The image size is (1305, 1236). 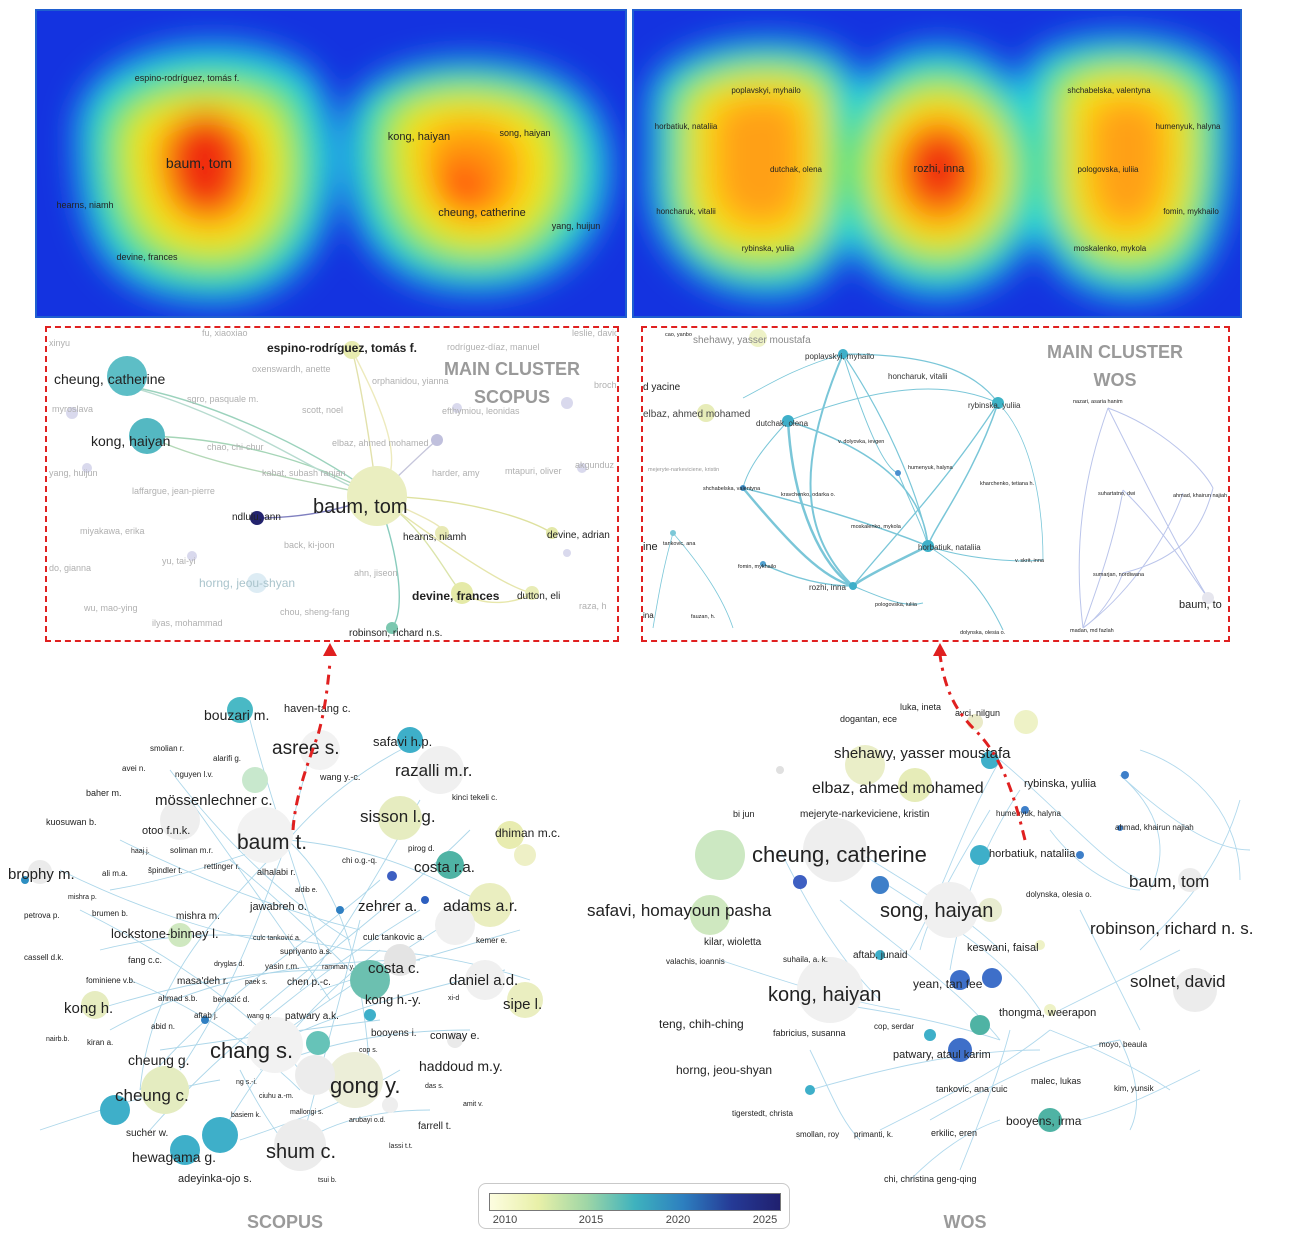 I want to click on node-label: avci, nilgun, so click(x=977, y=713).